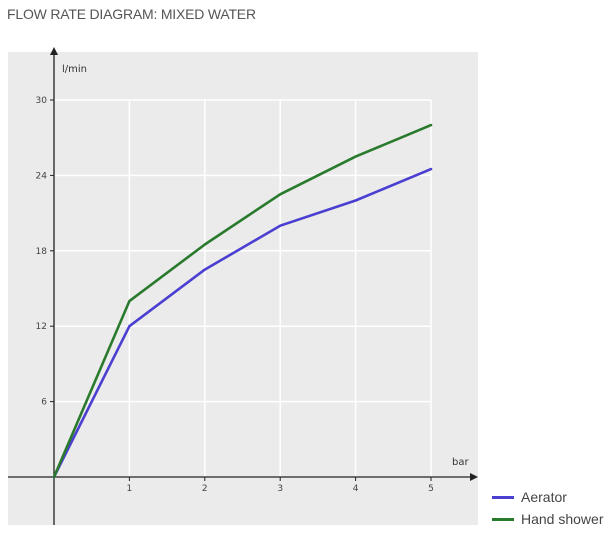 This screenshot has height=535, width=612. What do you see at coordinates (544, 497) in the screenshot?
I see `legend-label-aerator: Aerator` at bounding box center [544, 497].